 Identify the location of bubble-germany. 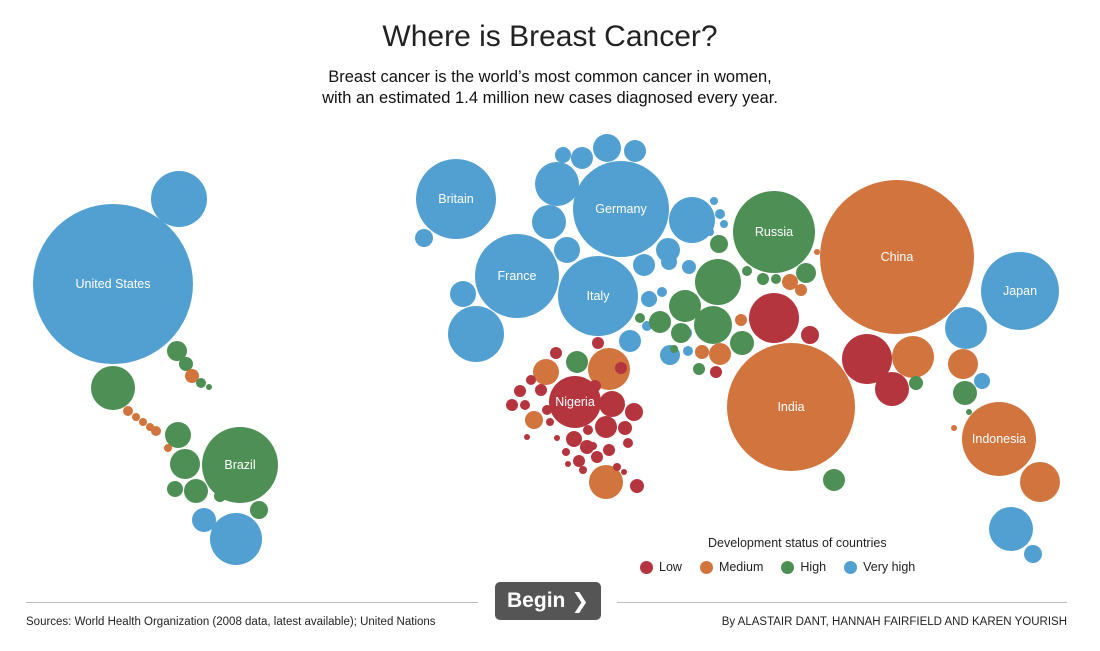
(621, 209).